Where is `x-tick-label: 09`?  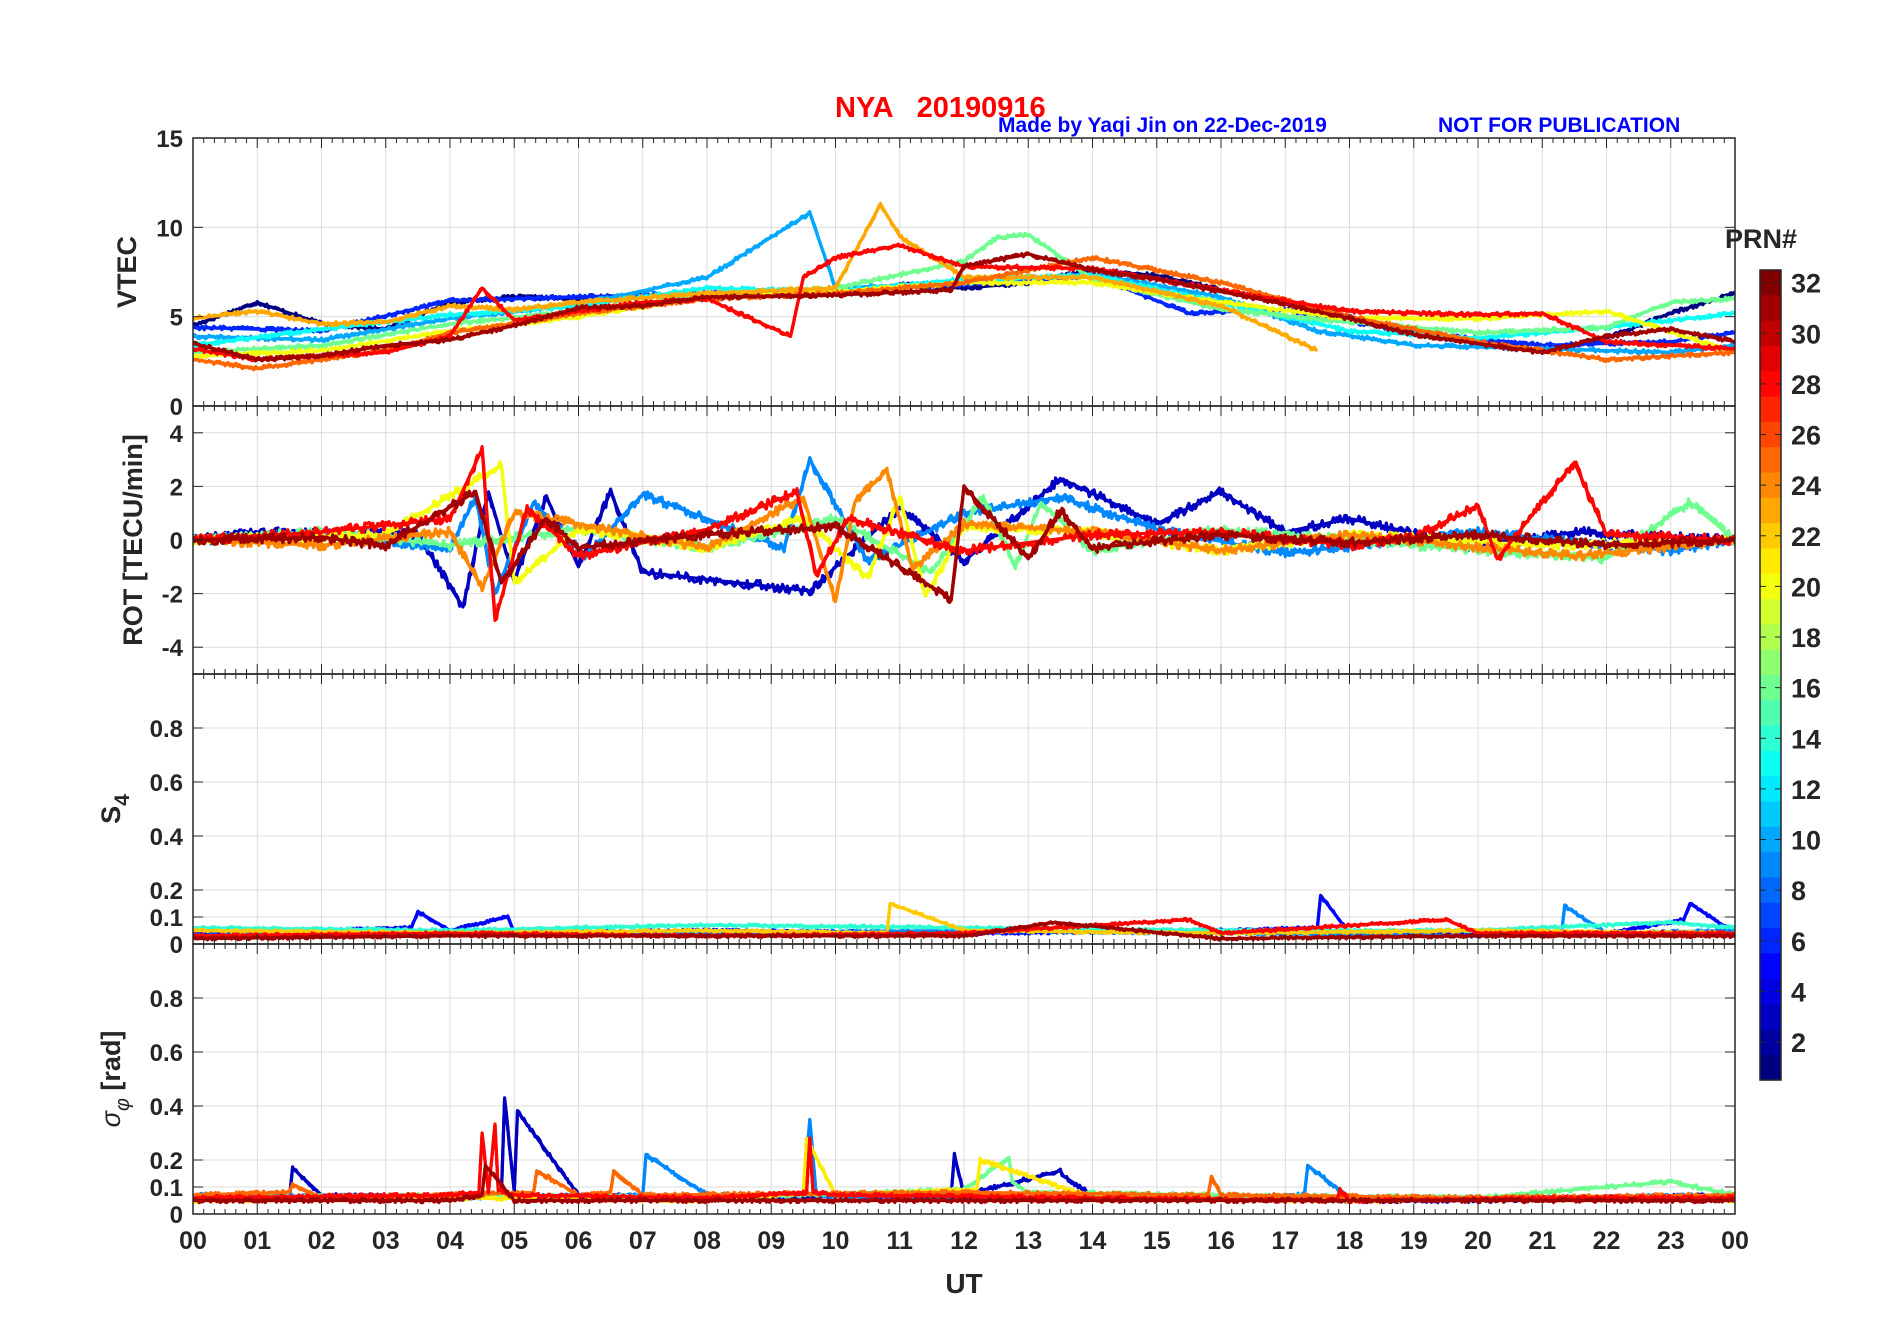 x-tick-label: 09 is located at coordinates (771, 1241).